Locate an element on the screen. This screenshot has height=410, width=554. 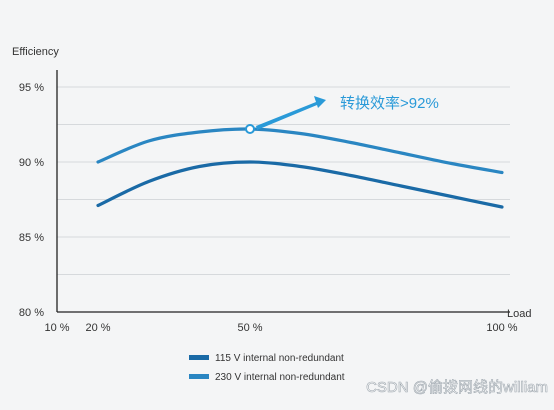
legend-label-115v: 115 V internal non-redundant is located at coordinates (279, 358).